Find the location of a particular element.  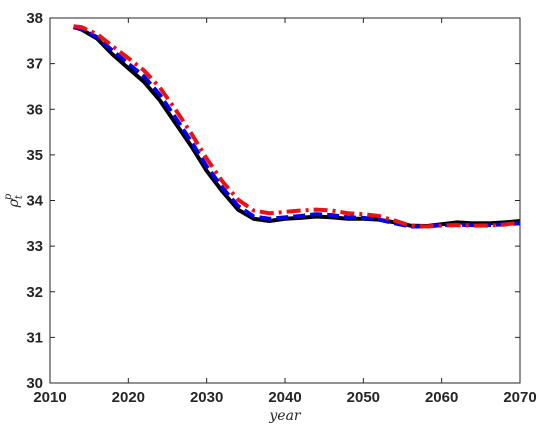

x-tick-label: 2060 is located at coordinates (441, 397).